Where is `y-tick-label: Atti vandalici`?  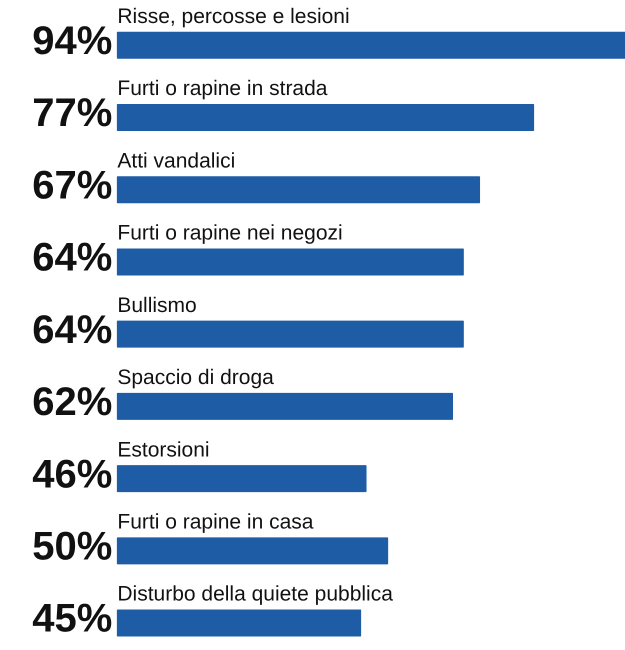
y-tick-label: Atti vandalici is located at coordinates (176, 160).